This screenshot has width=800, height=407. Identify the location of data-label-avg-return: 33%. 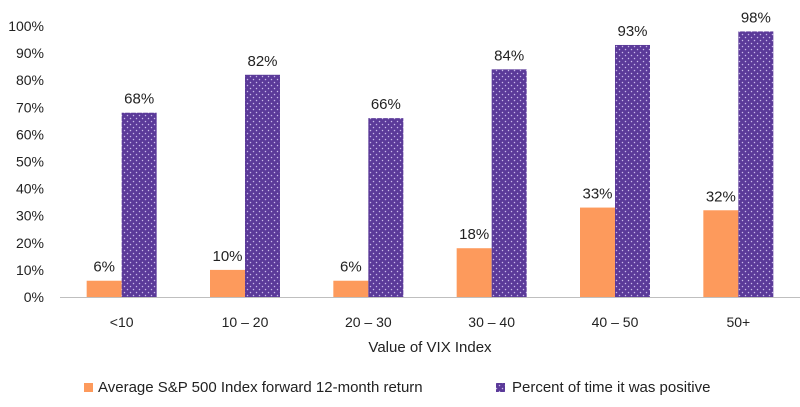
(597, 194).